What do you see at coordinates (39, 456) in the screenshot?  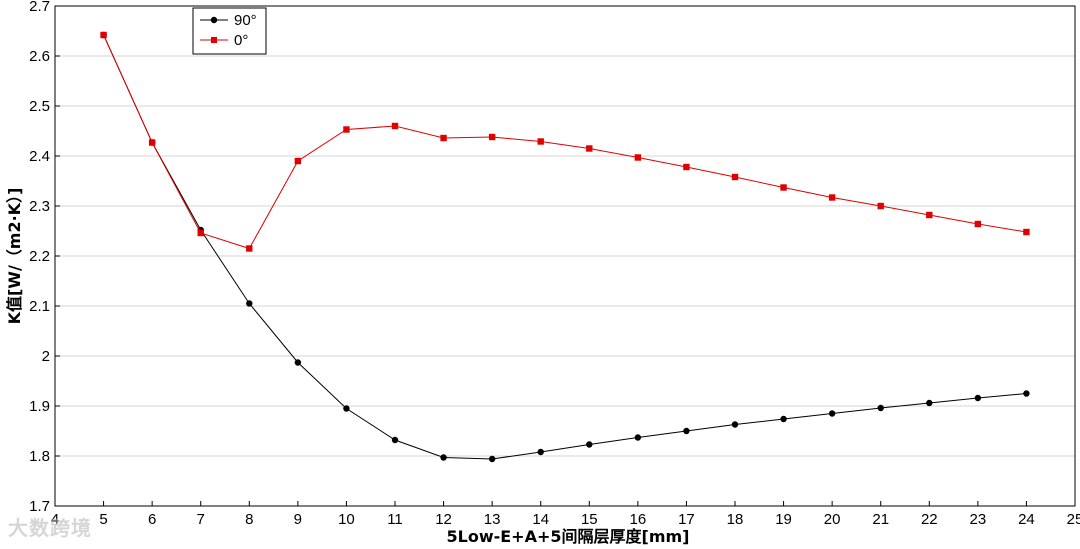 I see `y-tick-label: 1.8` at bounding box center [39, 456].